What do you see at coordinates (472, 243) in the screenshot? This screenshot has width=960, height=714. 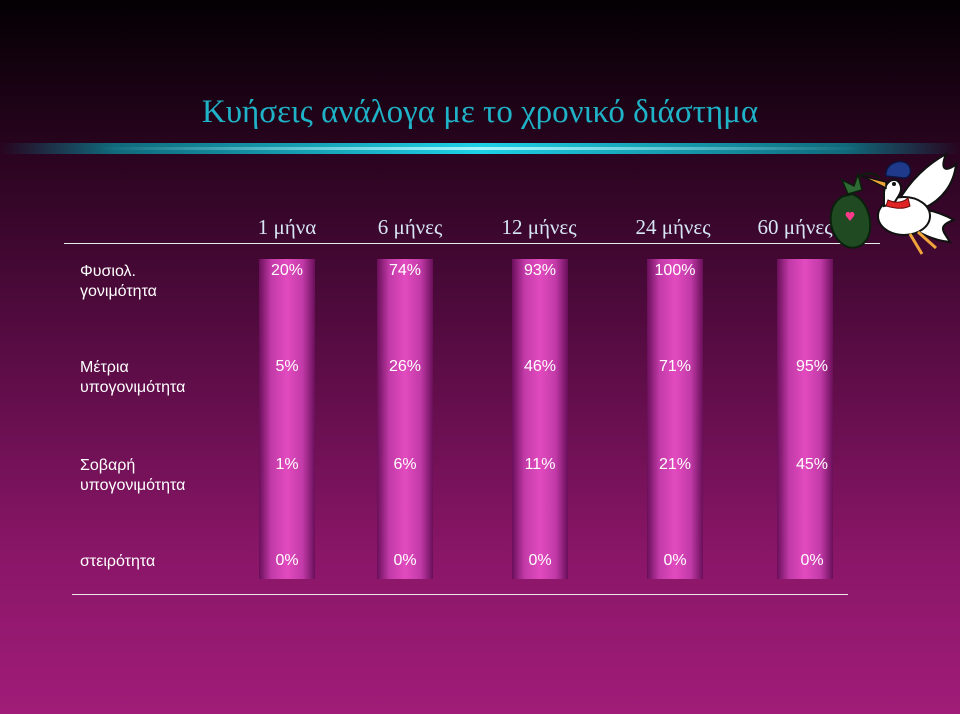 I see `table-top-rule` at bounding box center [472, 243].